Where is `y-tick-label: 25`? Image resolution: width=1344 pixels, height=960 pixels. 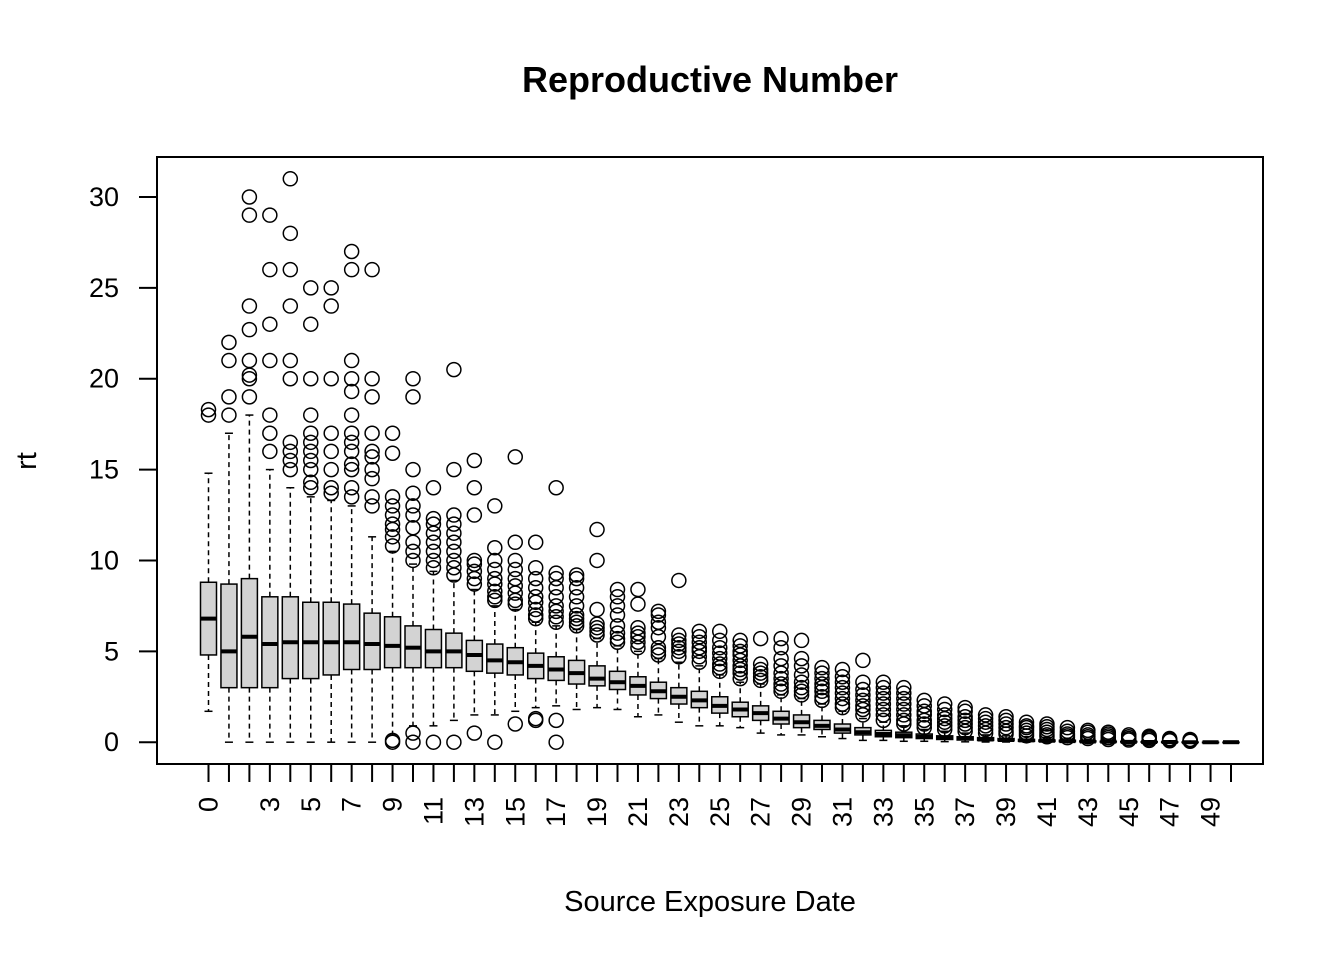 y-tick-label: 25 is located at coordinates (104, 288).